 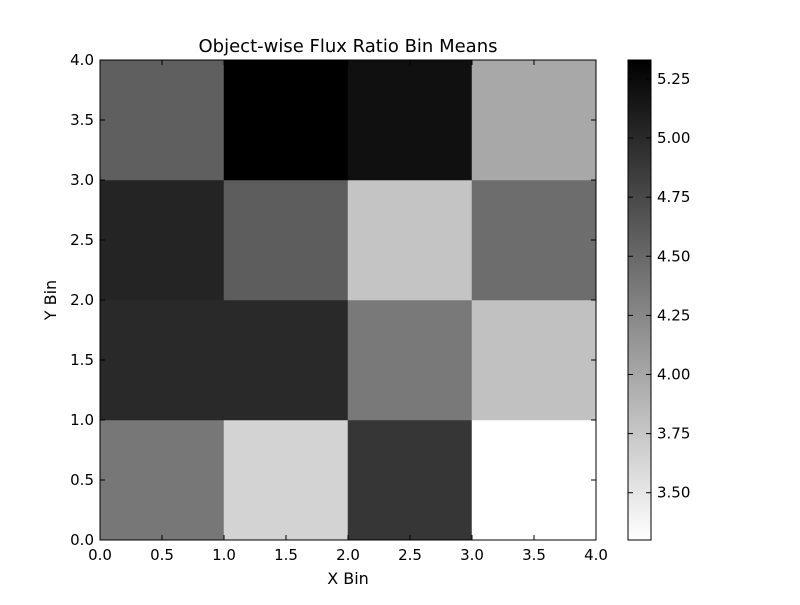 What do you see at coordinates (673, 138) in the screenshot?
I see `colorbar-tick-label: 5.00` at bounding box center [673, 138].